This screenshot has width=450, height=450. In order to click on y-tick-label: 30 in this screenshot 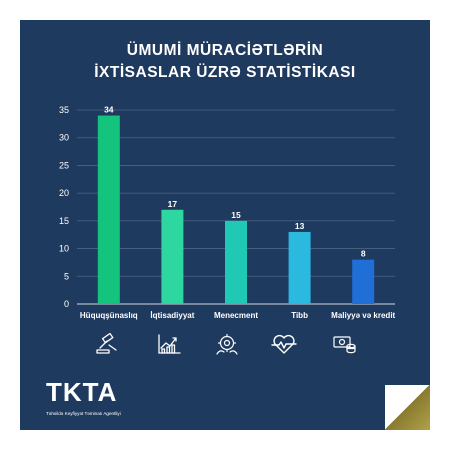, I will do `click(64, 138)`.